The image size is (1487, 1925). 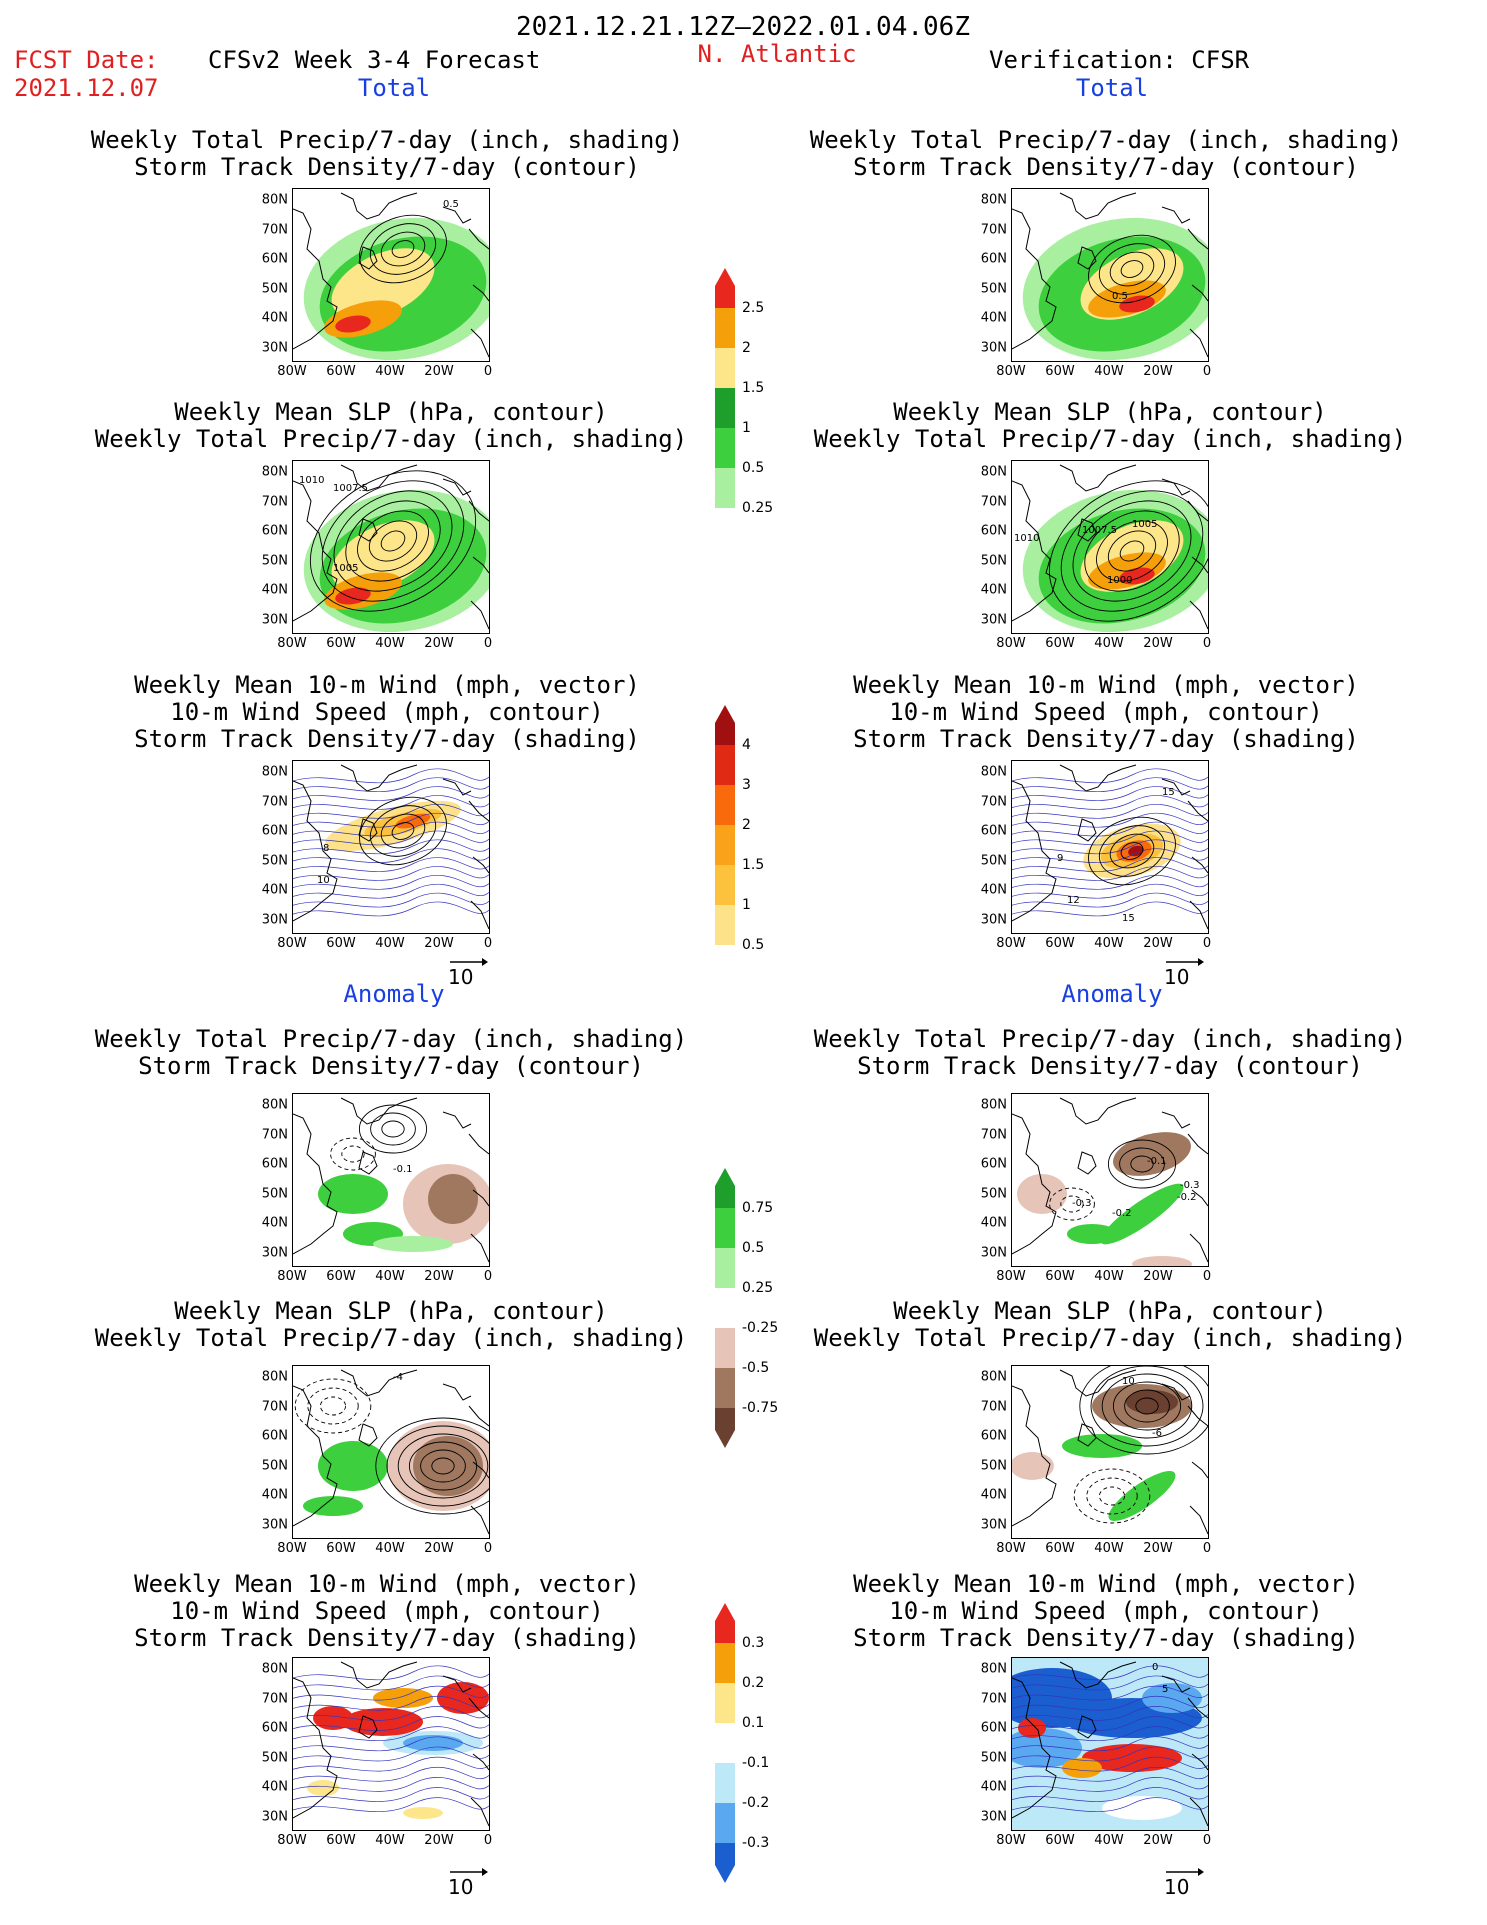 I want to click on lat-tick-label: 60N, so click(x=993, y=1164).